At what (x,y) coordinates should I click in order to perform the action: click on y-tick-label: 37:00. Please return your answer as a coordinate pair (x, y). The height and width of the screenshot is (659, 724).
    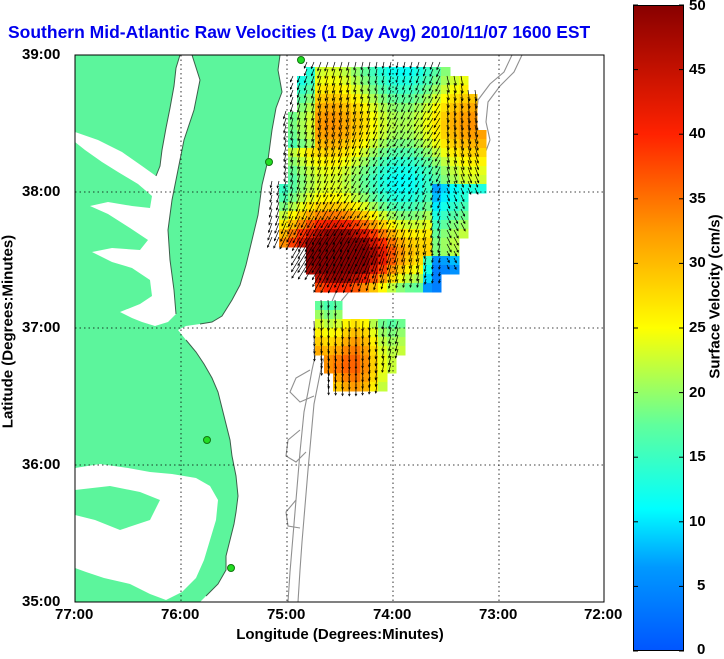
    Looking at the image, I should click on (41, 327).